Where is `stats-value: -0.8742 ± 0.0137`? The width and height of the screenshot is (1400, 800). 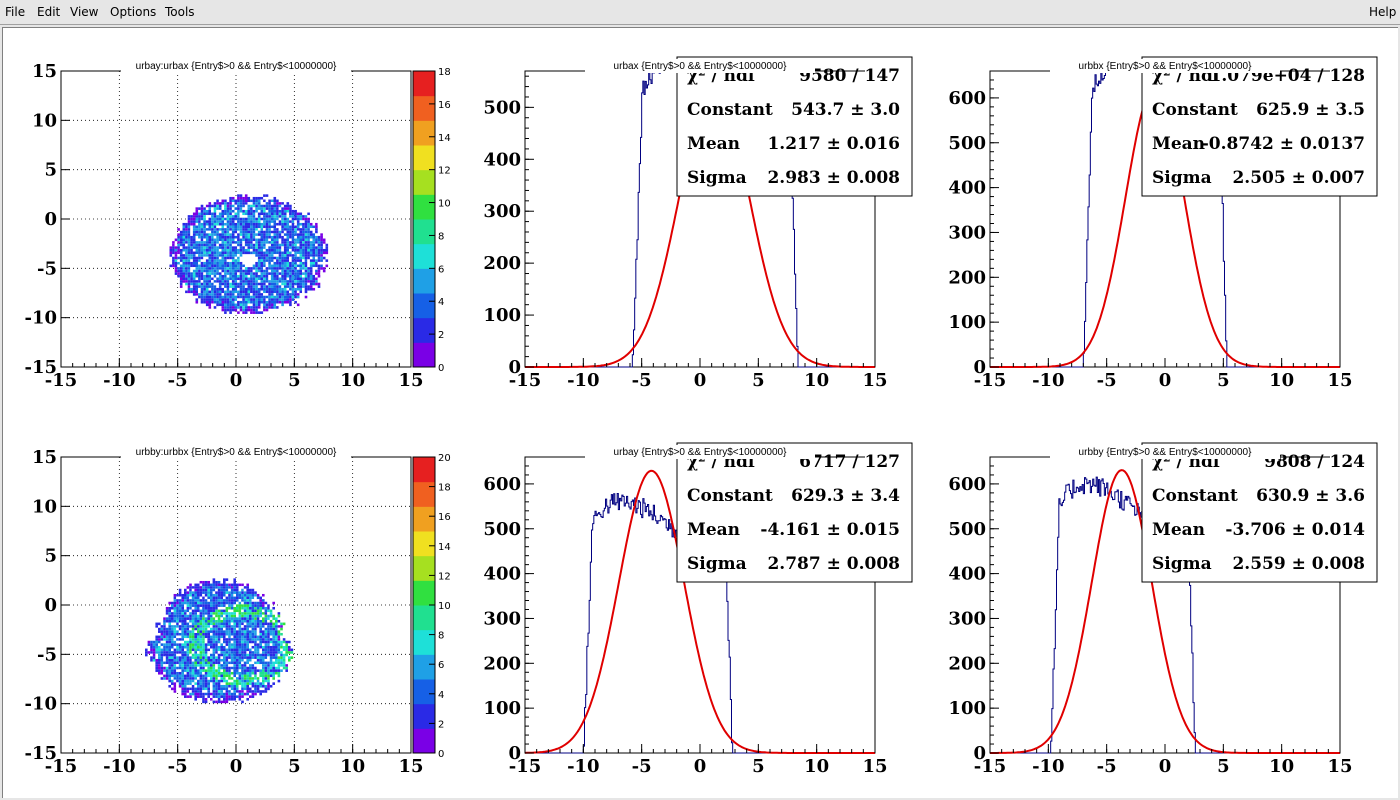 stats-value: -0.8742 ± 0.0137 is located at coordinates (1283, 144).